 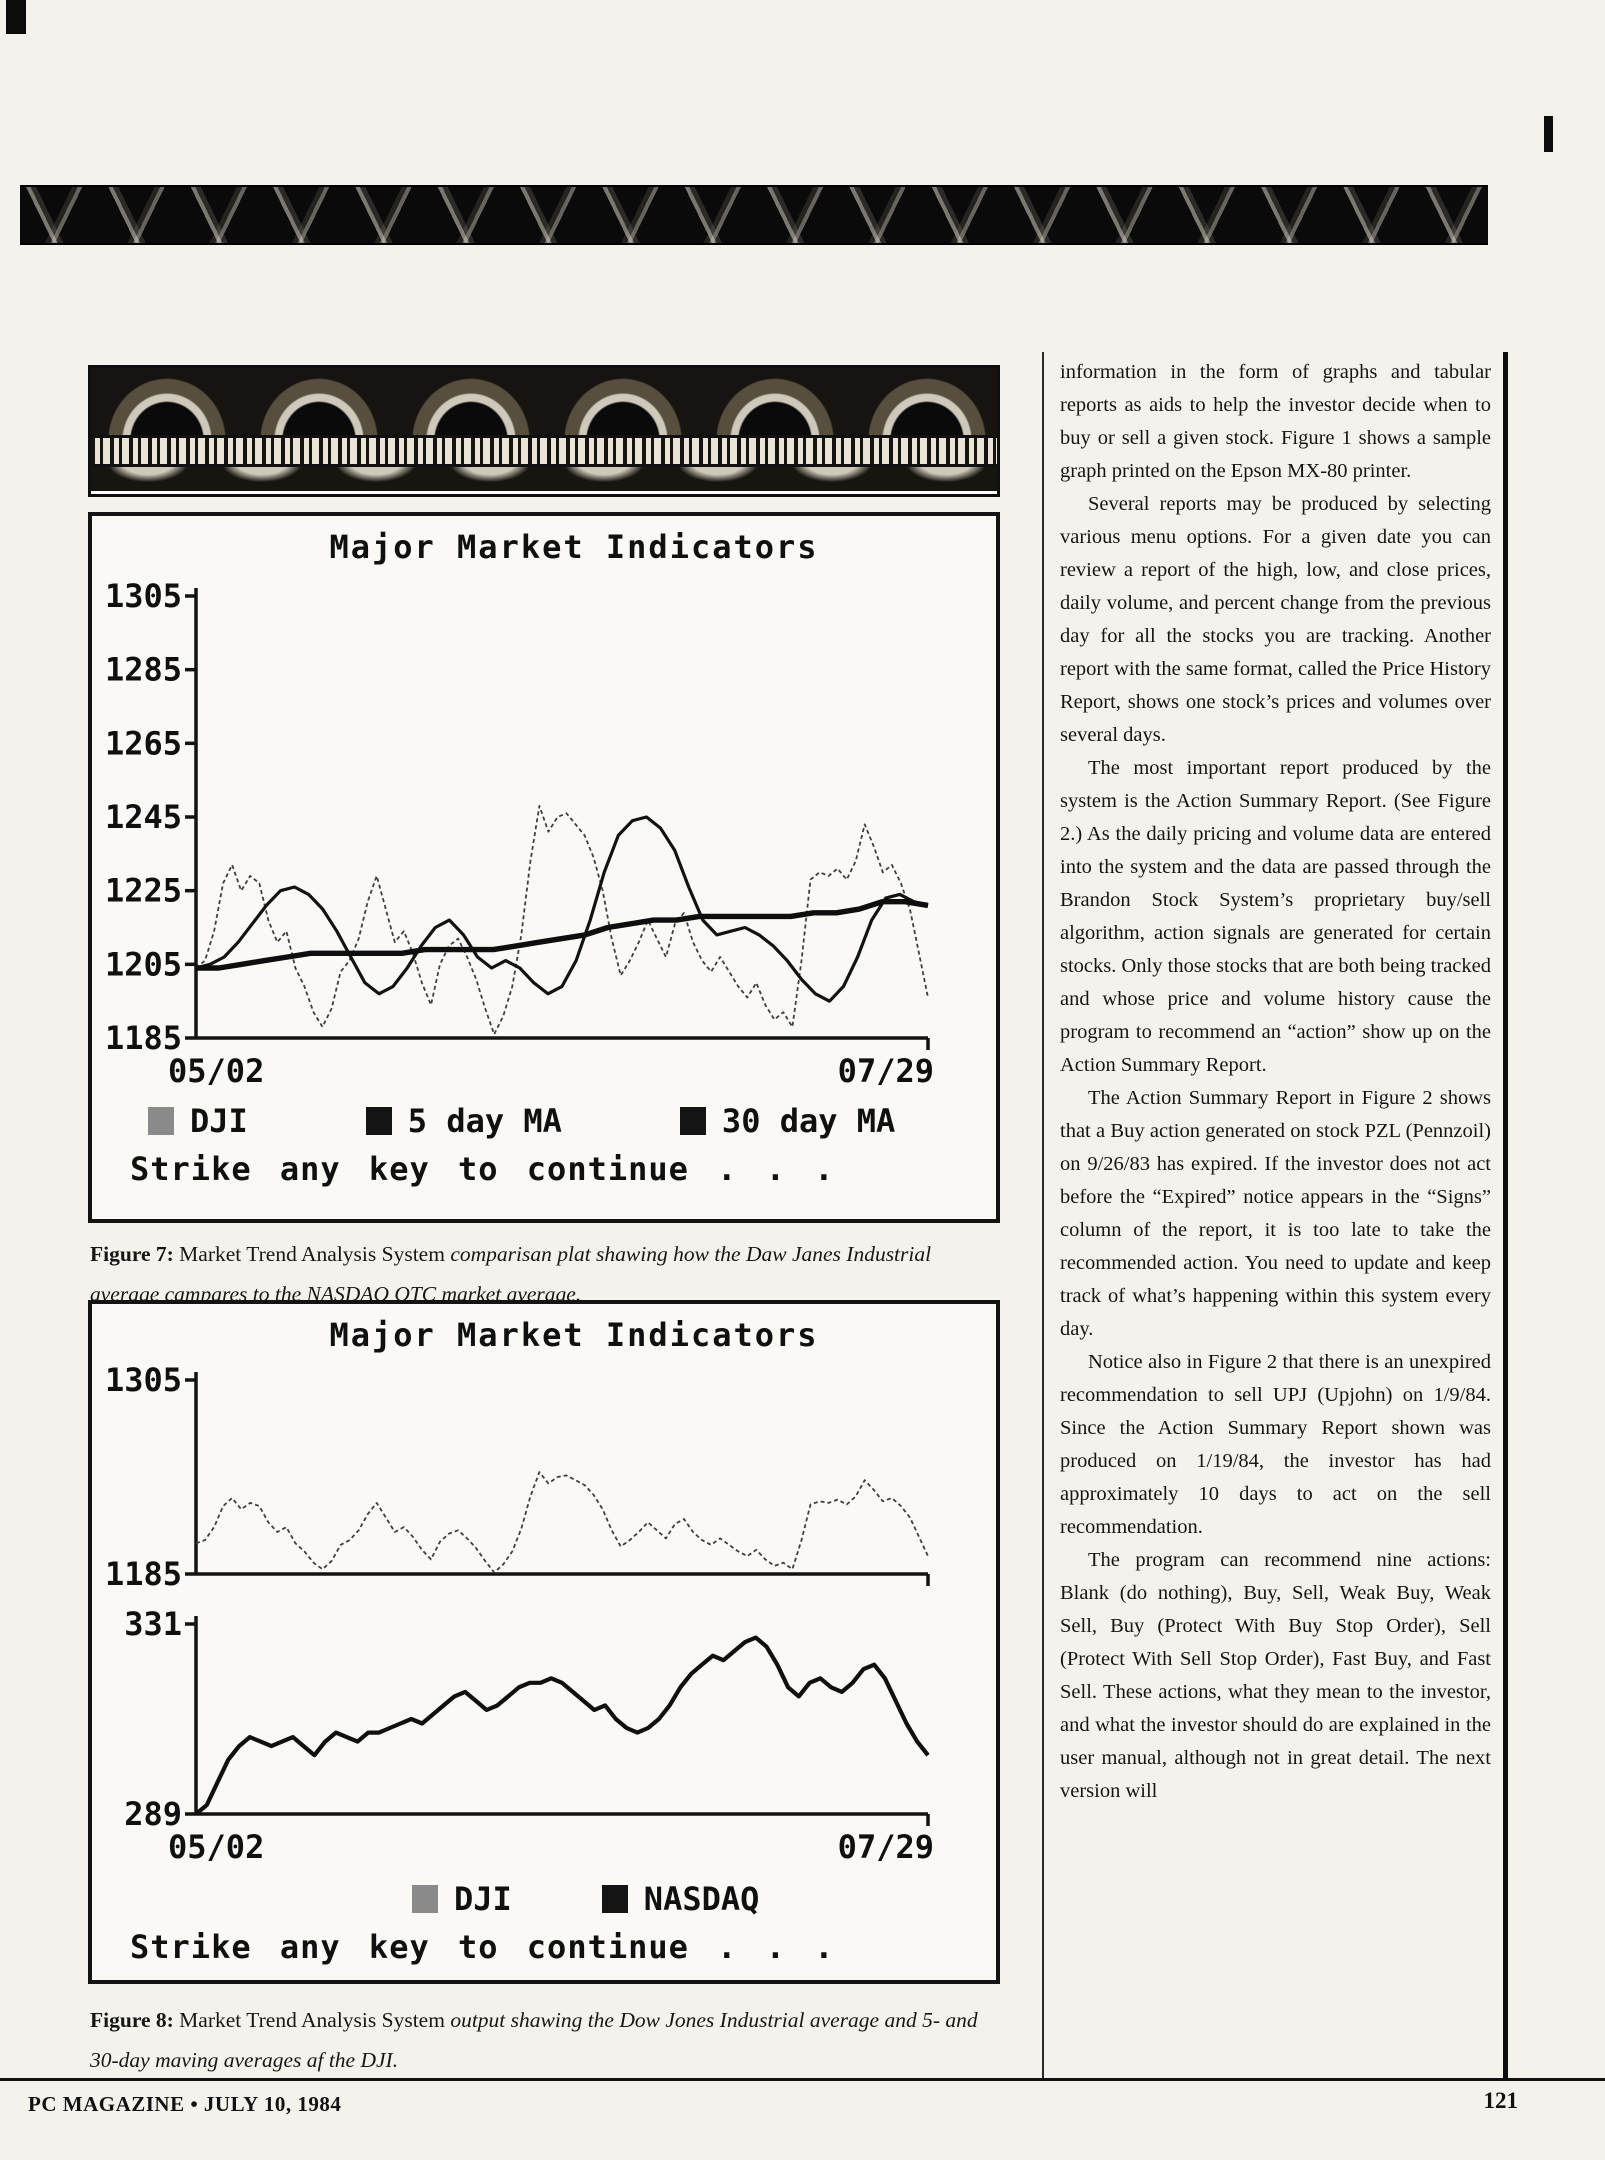 What do you see at coordinates (143, 670) in the screenshot?
I see `axis-tick-label: 1285` at bounding box center [143, 670].